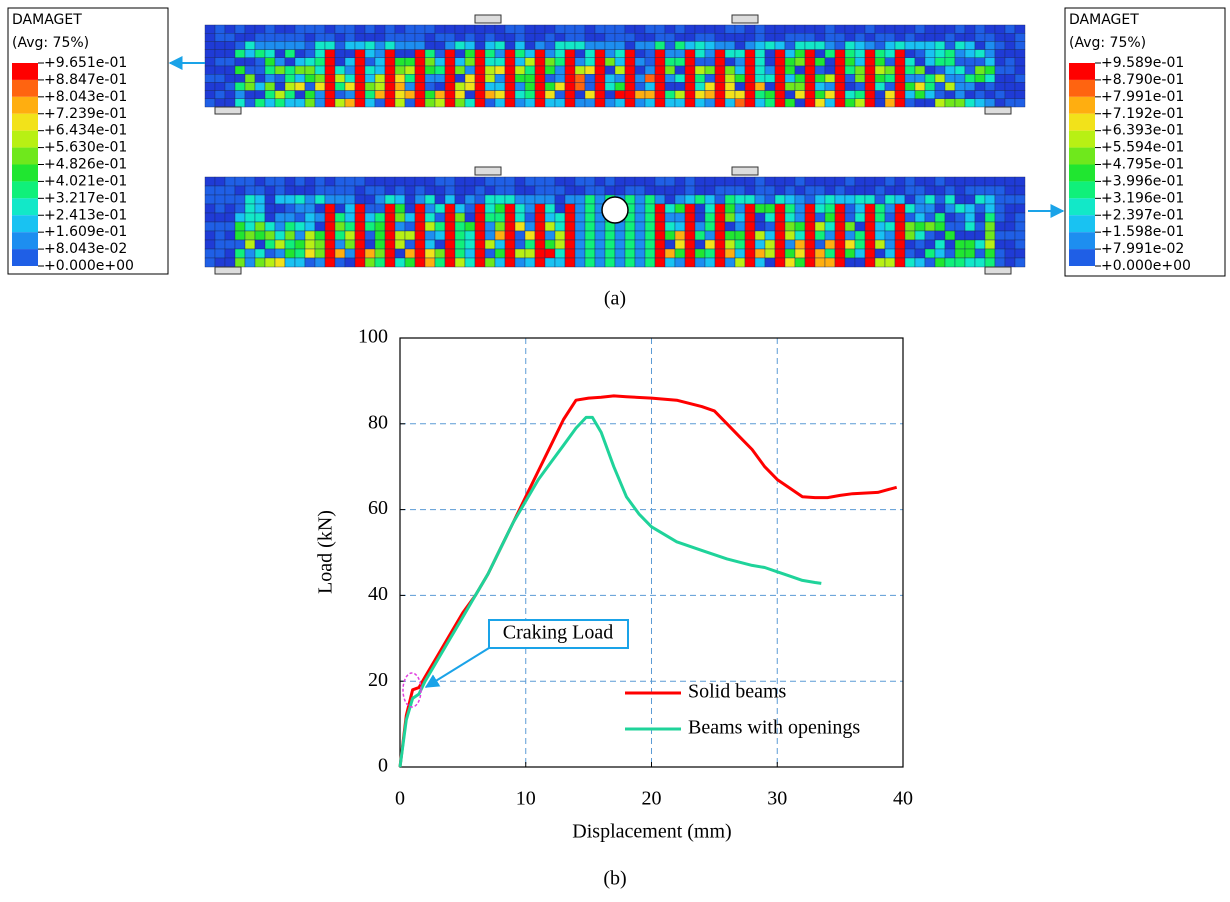 The width and height of the screenshot is (1230, 902). I want to click on support, so click(488, 19).